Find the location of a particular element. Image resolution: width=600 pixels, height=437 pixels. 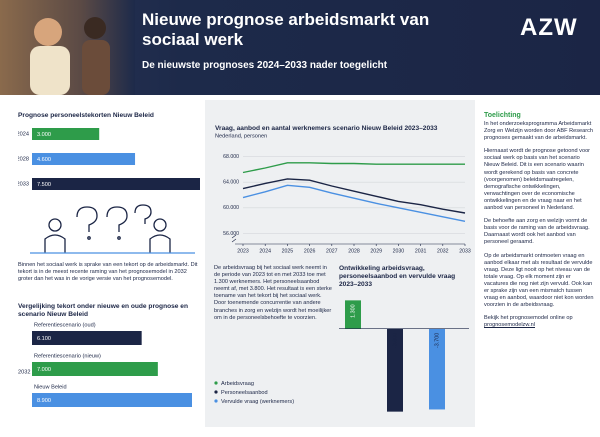

y-tick-label: 56.000 is located at coordinates (231, 234).